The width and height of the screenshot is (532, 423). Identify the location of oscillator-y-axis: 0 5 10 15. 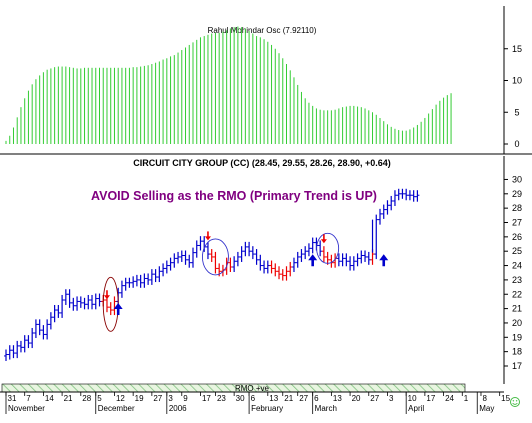
(513, 96).